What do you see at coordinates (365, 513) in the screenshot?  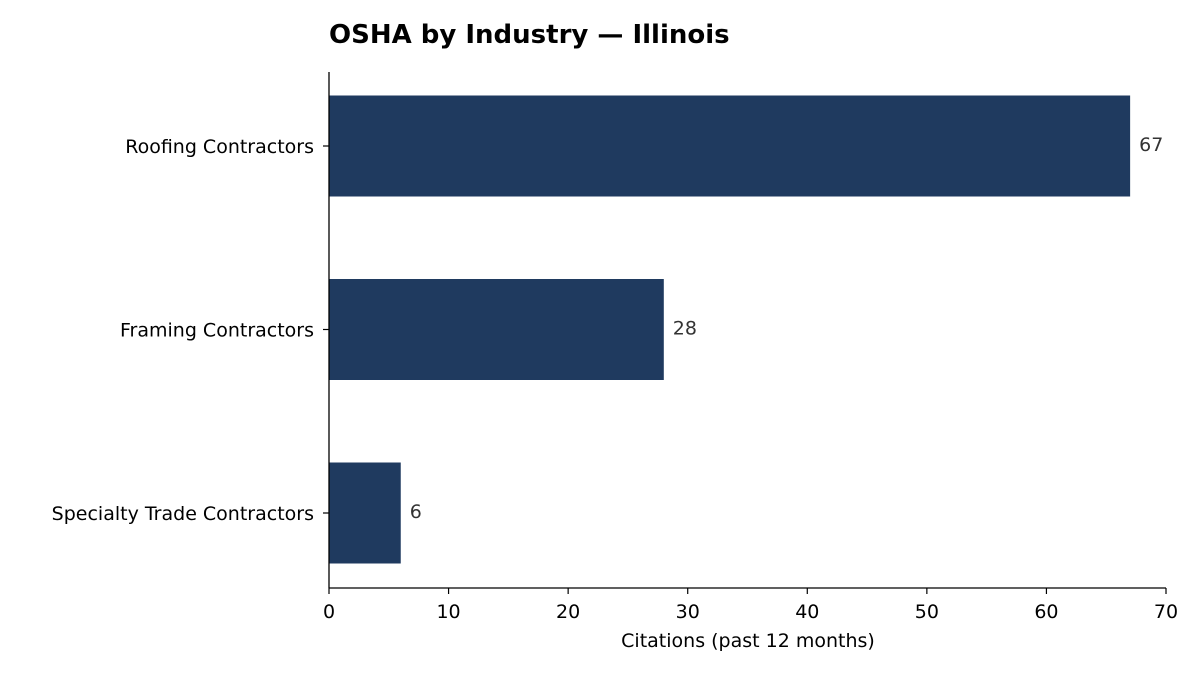 I see `bar-specialty-trade-contractors` at bounding box center [365, 513].